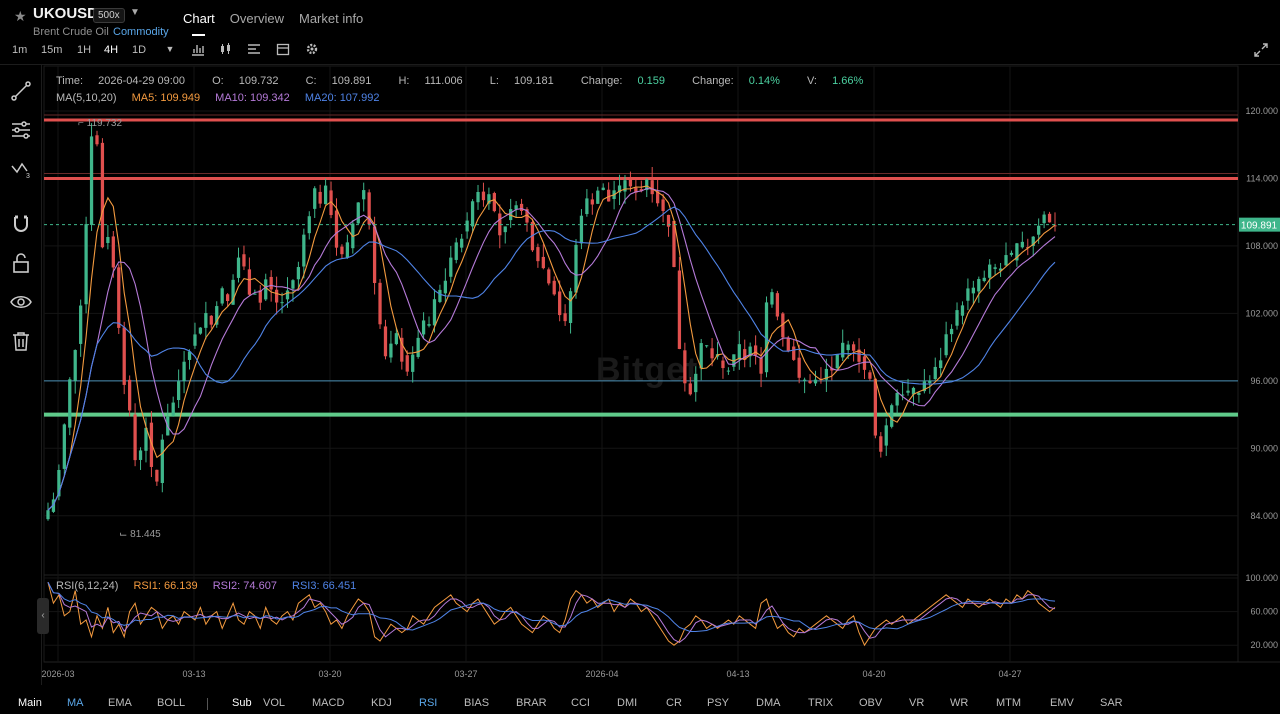 This screenshot has height=714, width=1280. What do you see at coordinates (21, 224) in the screenshot?
I see `magnet-icon` at bounding box center [21, 224].